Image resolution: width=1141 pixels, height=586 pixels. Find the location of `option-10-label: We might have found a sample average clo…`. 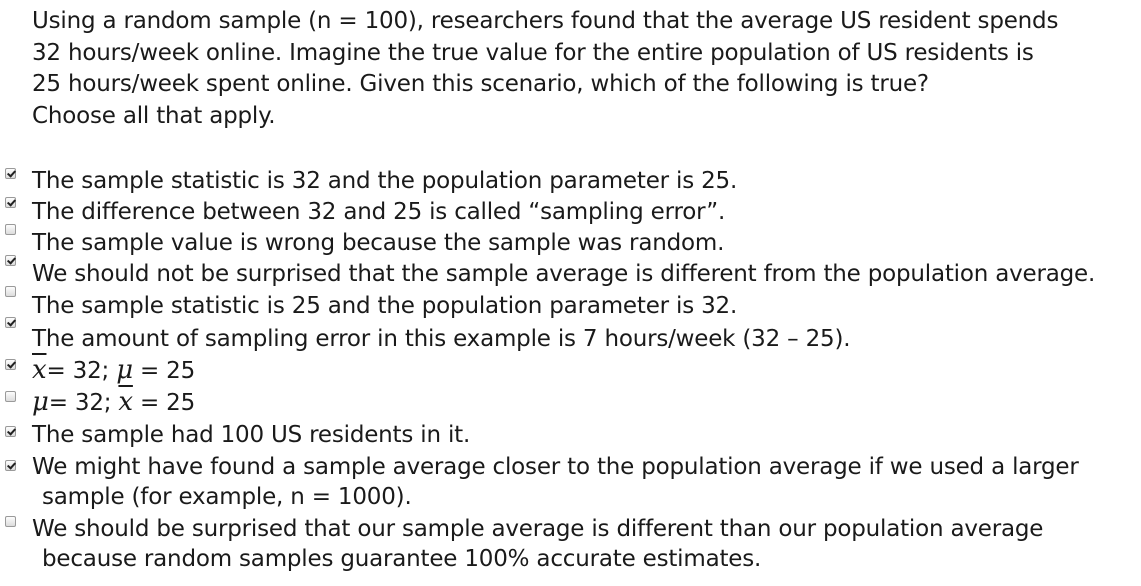

option-10-label: We might have found a sample average clo… is located at coordinates (577, 482).